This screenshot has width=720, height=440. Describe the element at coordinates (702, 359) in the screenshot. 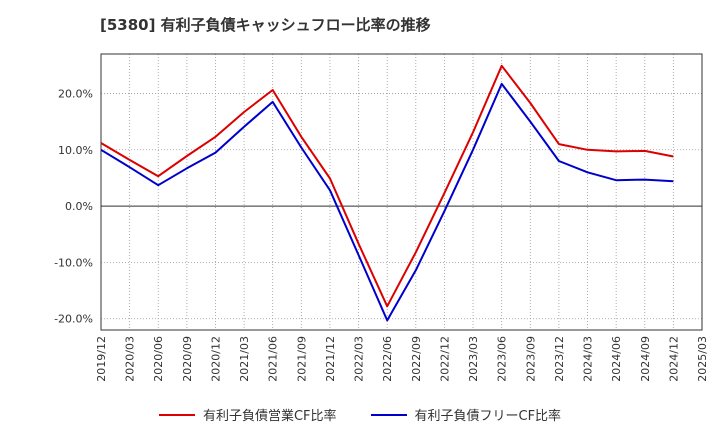

I see `x-tick-label: 2025/03` at that location.